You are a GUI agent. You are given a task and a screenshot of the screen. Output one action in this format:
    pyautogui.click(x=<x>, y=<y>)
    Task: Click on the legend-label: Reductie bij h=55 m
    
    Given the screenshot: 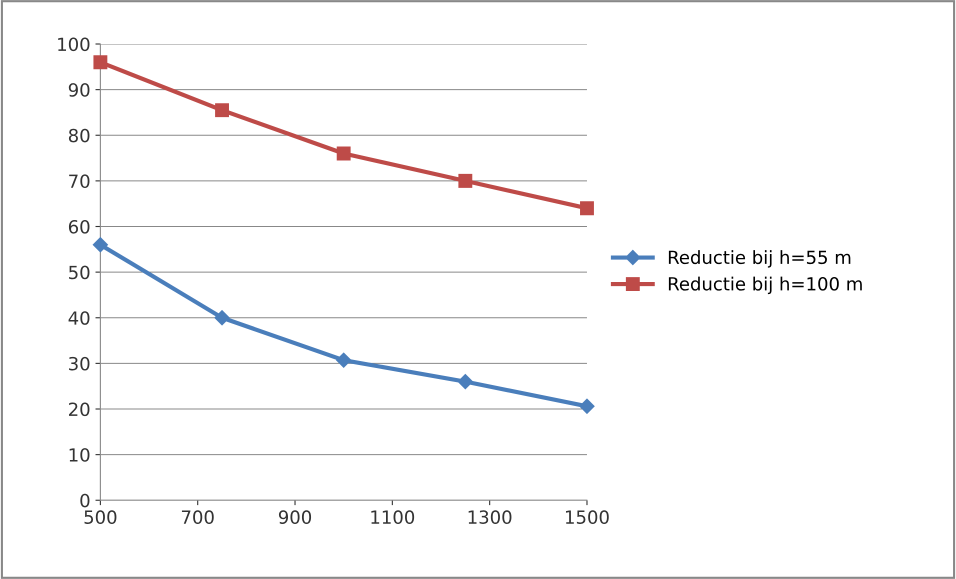 What is the action you would take?
    pyautogui.click(x=759, y=259)
    